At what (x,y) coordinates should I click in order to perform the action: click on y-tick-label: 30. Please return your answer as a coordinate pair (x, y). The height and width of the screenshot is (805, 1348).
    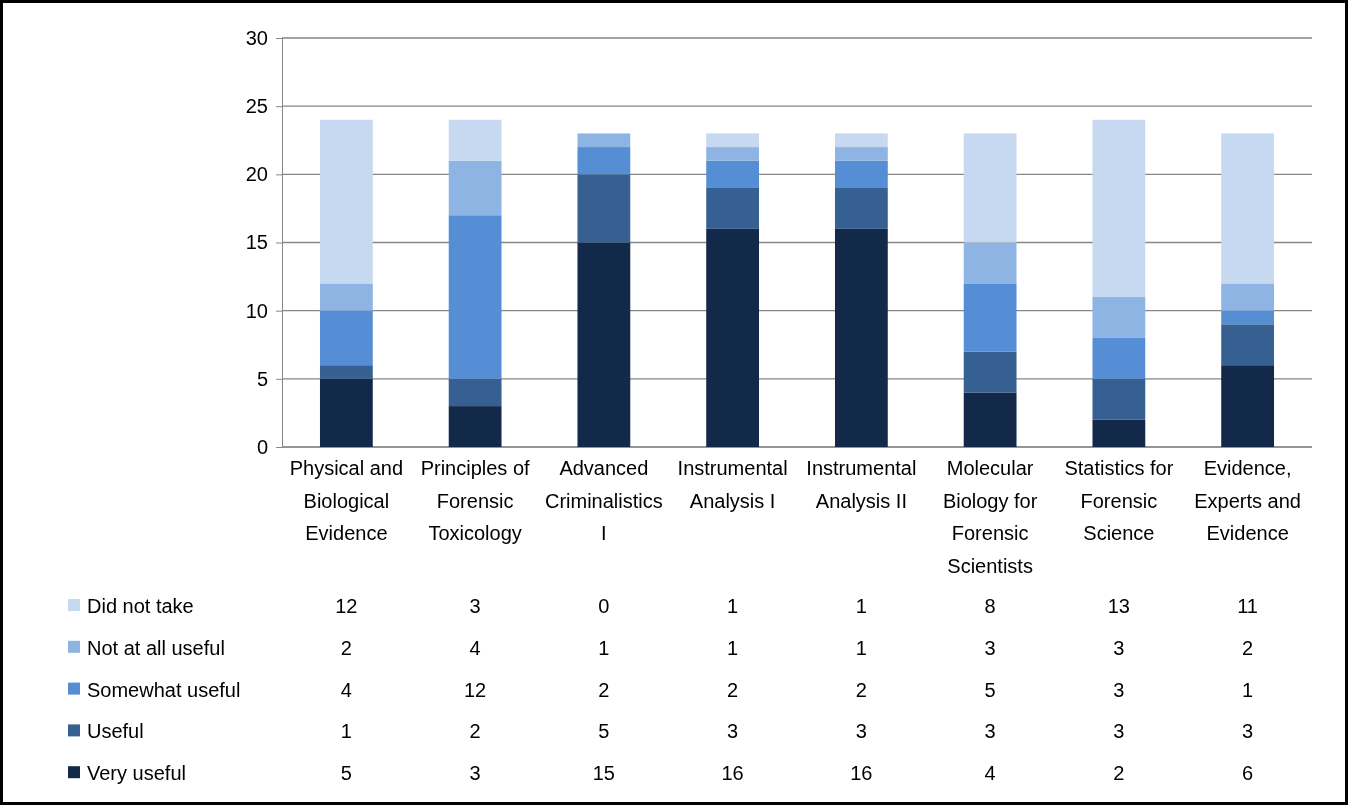
    Looking at the image, I should click on (256, 37).